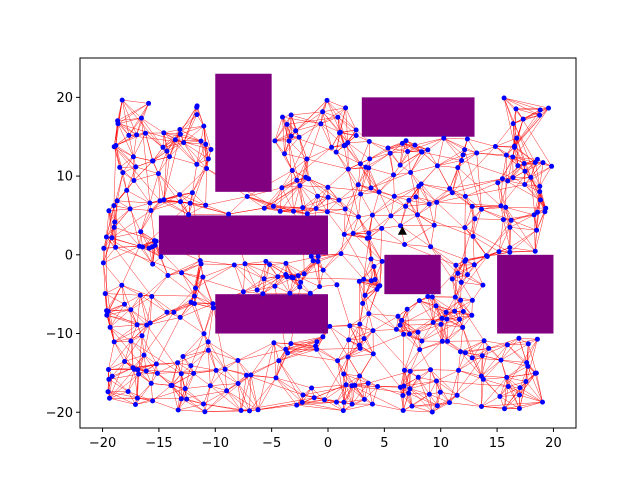  Describe the element at coordinates (59, 413) in the screenshot. I see `y-tick-label: −20` at that location.